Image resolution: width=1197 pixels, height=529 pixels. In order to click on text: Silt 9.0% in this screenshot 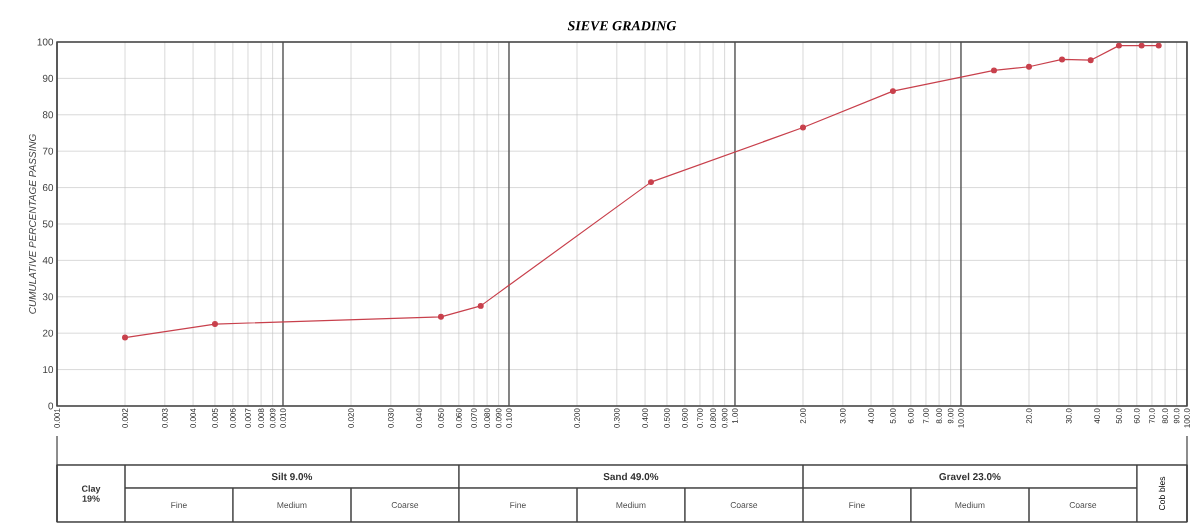, I will do `click(292, 476)`.